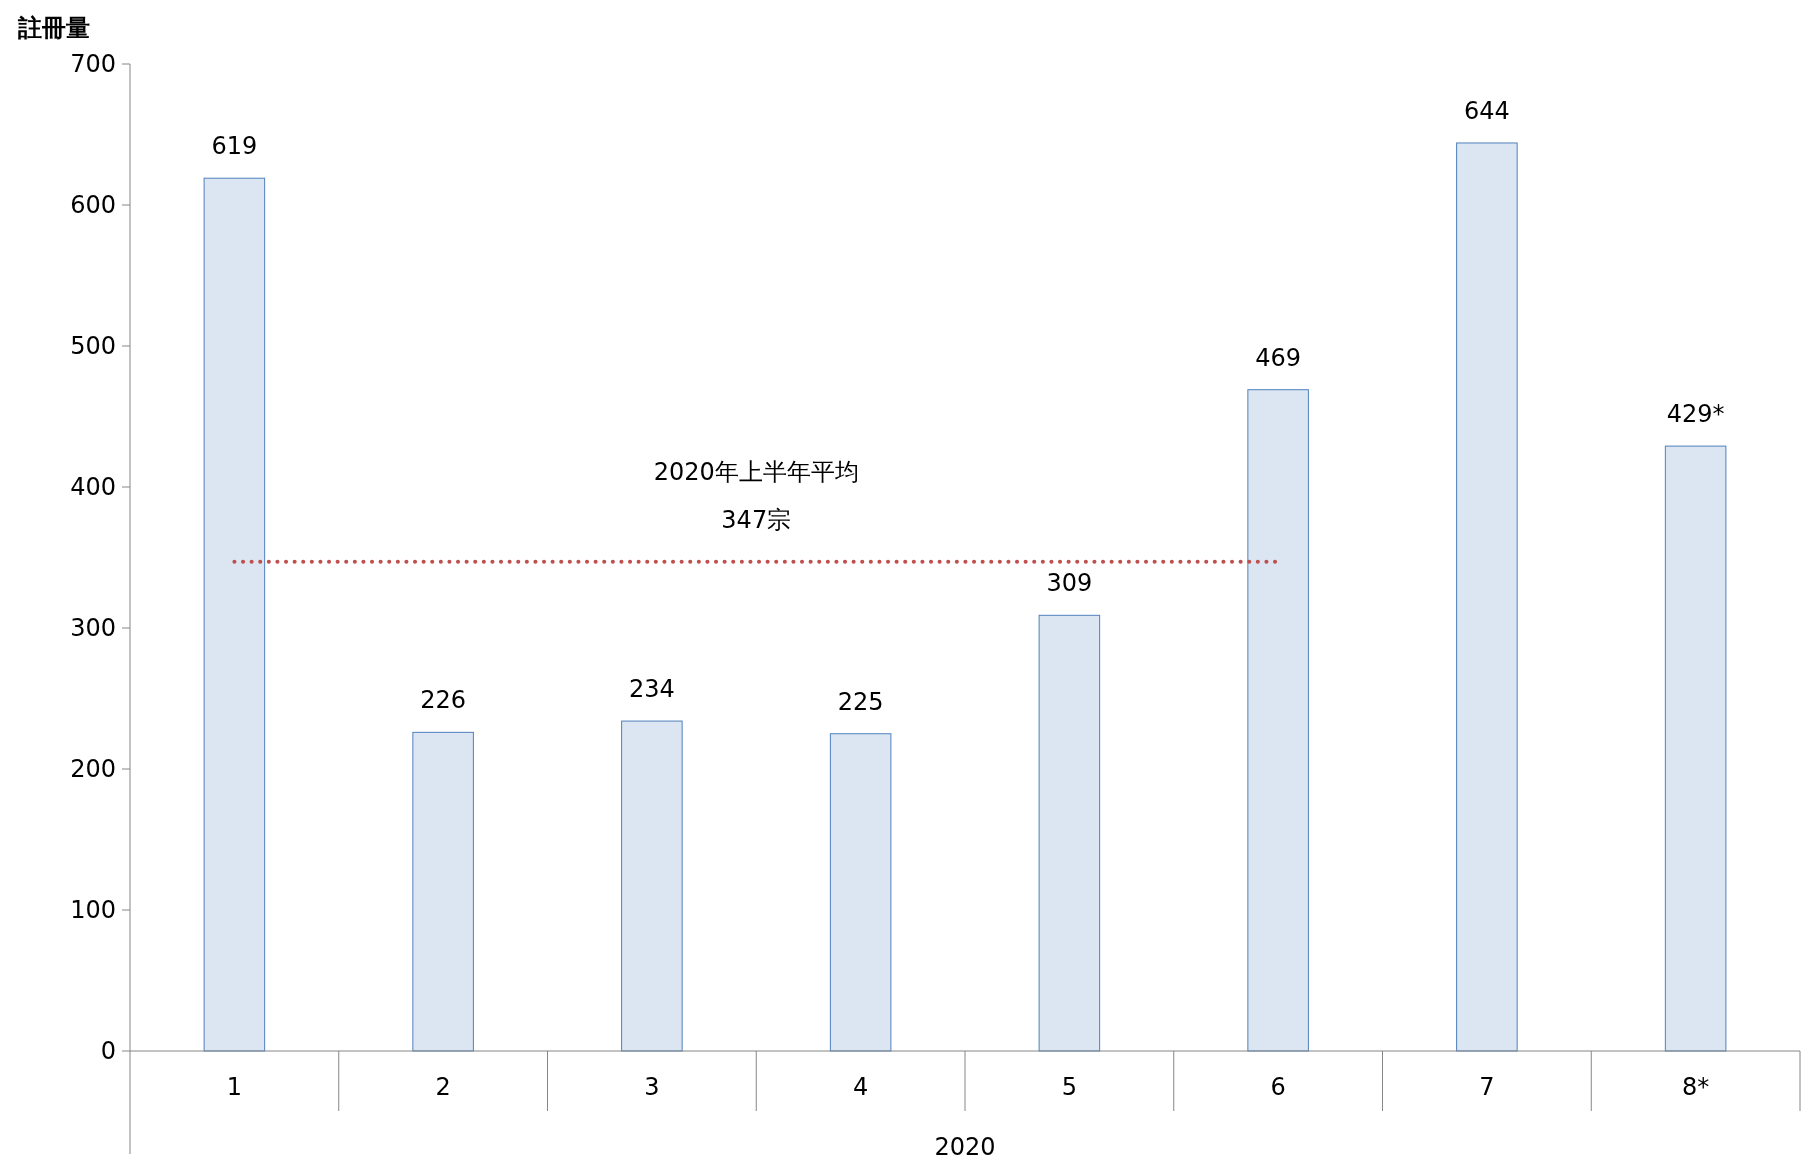 This screenshot has height=1166, width=1818. Describe the element at coordinates (1486, 110) in the screenshot. I see `data-label: 644` at that location.